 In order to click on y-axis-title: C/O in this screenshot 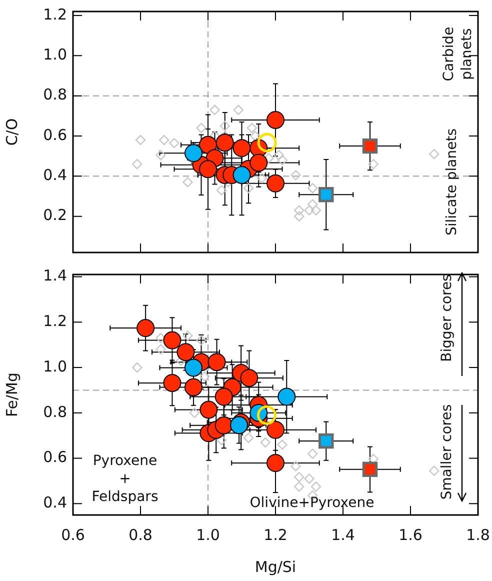, I will do `click(11, 132)`.